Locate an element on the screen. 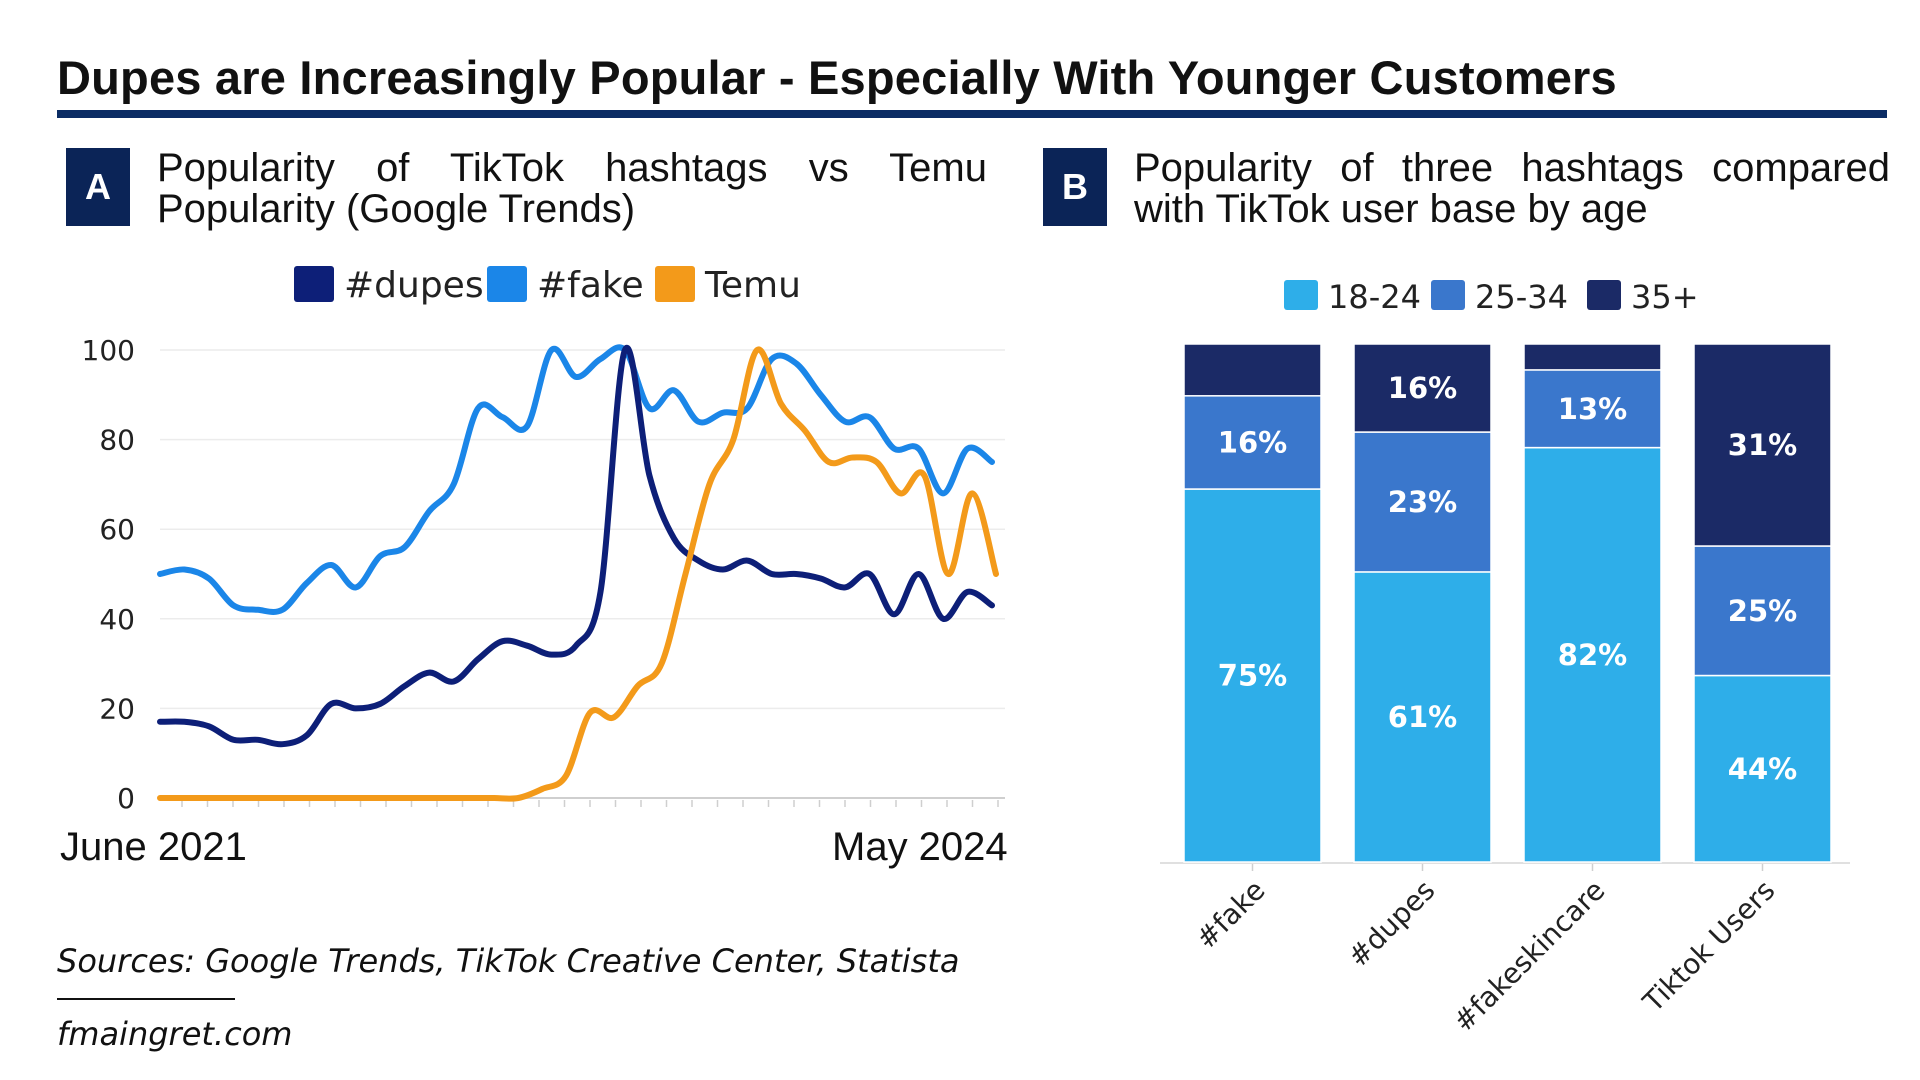  title-underline is located at coordinates (972, 114).